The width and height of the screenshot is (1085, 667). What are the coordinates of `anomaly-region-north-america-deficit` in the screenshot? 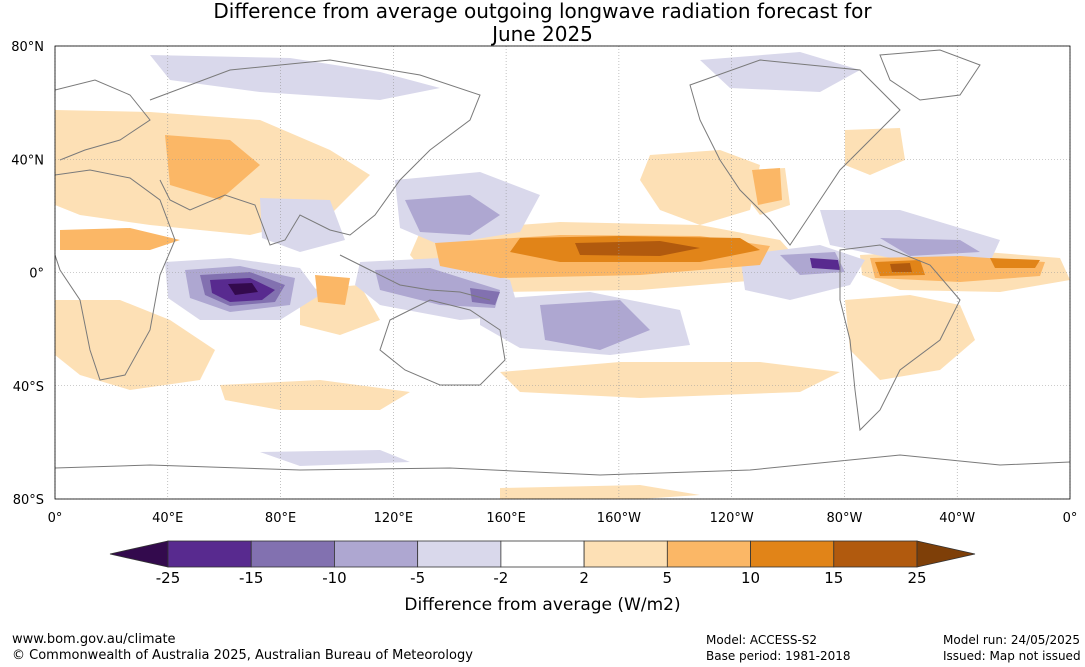 It's located at (780, 72).